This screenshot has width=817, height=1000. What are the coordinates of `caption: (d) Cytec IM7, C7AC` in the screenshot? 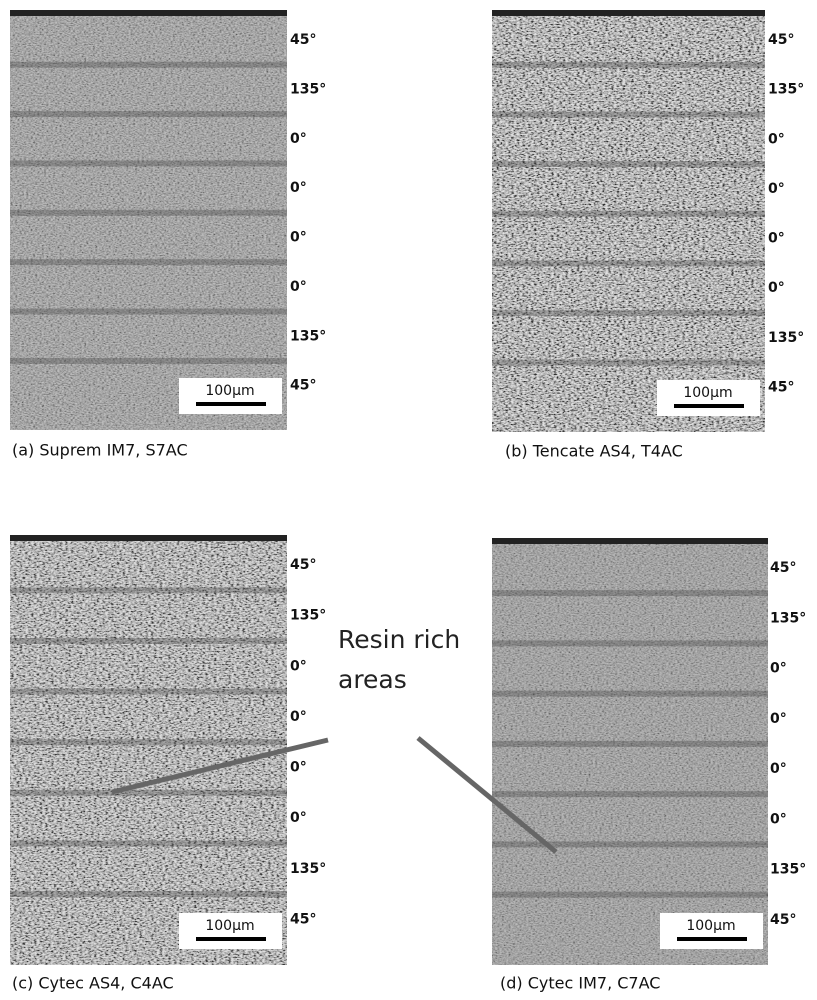 It's located at (580, 983).